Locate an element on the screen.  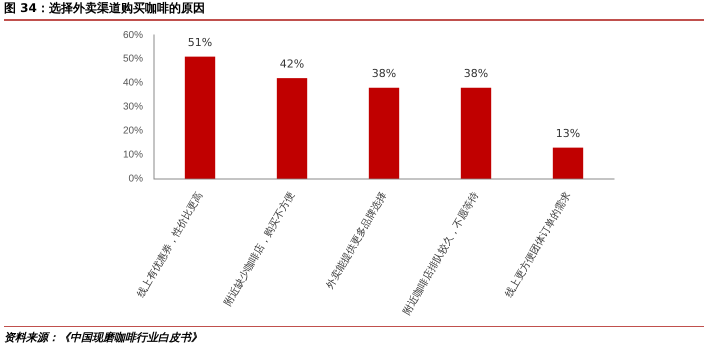
x-tick-label: 外卖能提供更多品牌选择 is located at coordinates (356, 240).